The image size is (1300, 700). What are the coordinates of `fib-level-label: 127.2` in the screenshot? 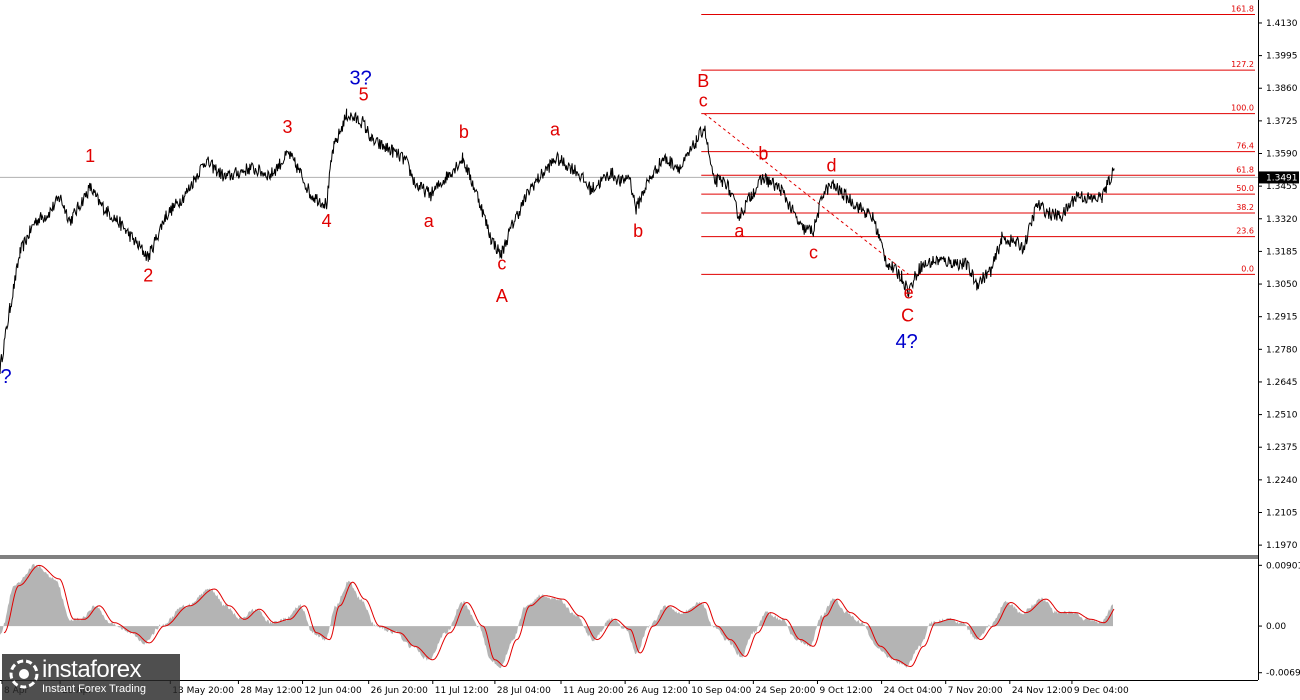 It's located at (1242, 64).